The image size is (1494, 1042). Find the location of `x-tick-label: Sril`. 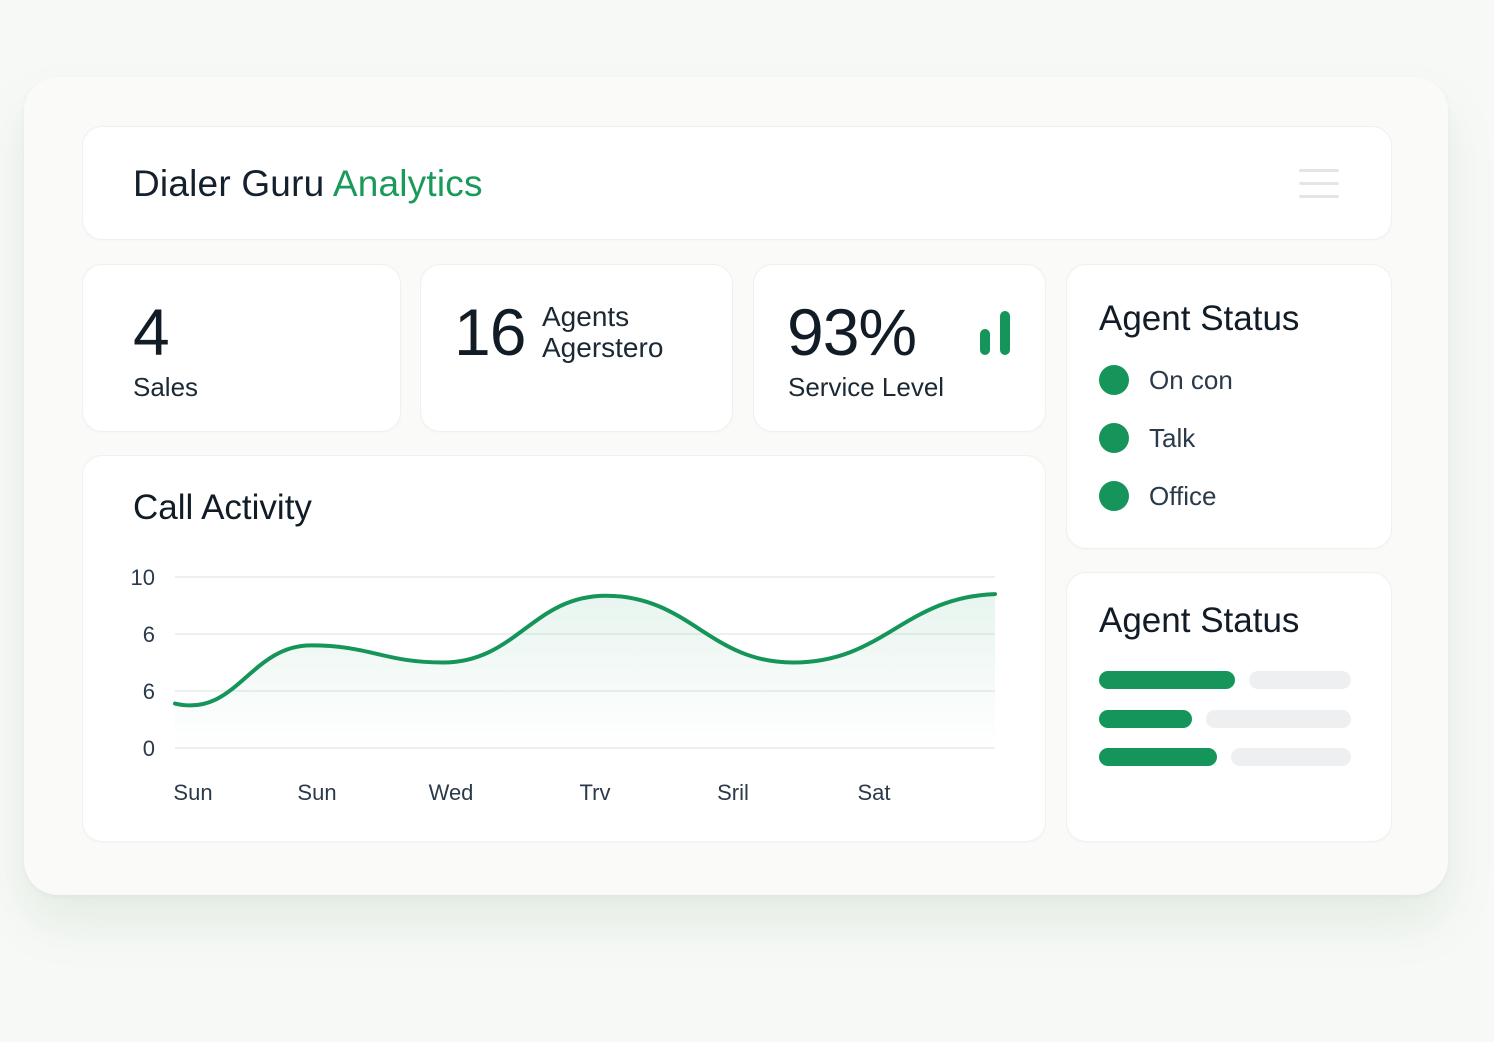

x-tick-label: Sril is located at coordinates (733, 792).